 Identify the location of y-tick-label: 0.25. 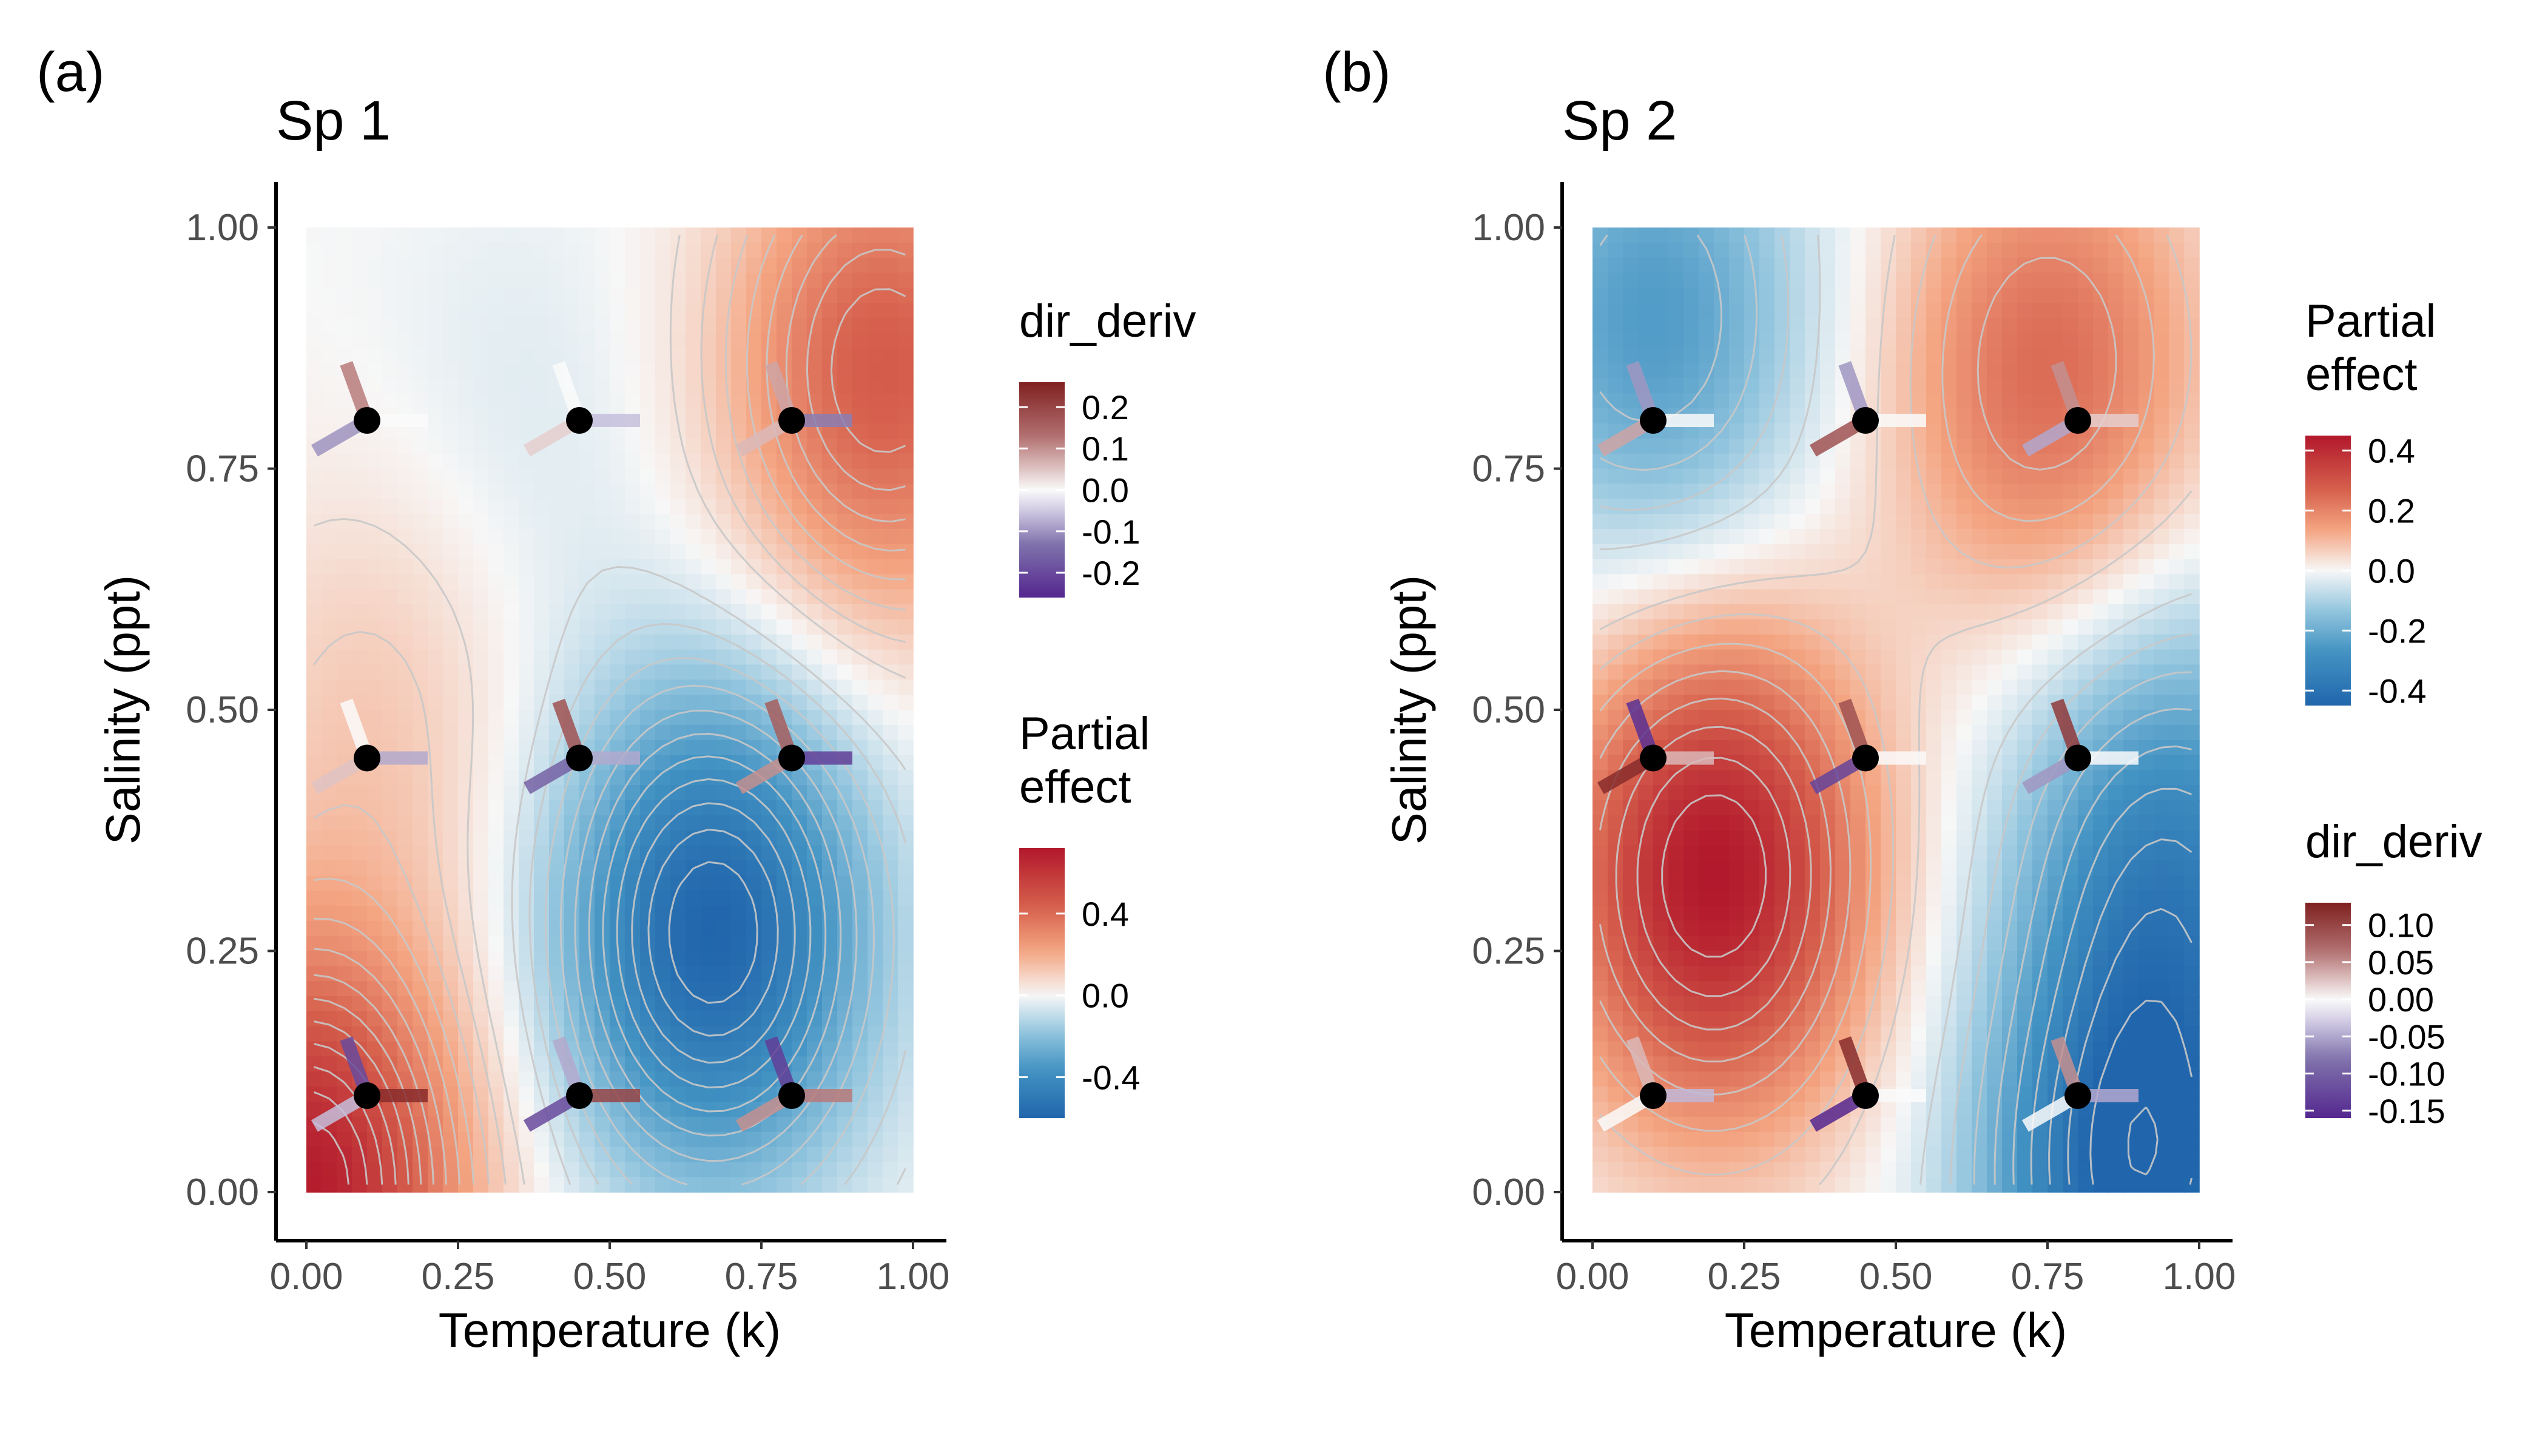
(222, 951).